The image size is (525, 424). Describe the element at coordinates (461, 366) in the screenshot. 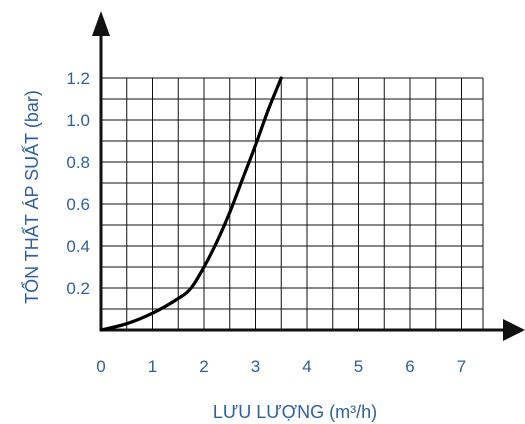

I see `x-tick-label: 7` at that location.